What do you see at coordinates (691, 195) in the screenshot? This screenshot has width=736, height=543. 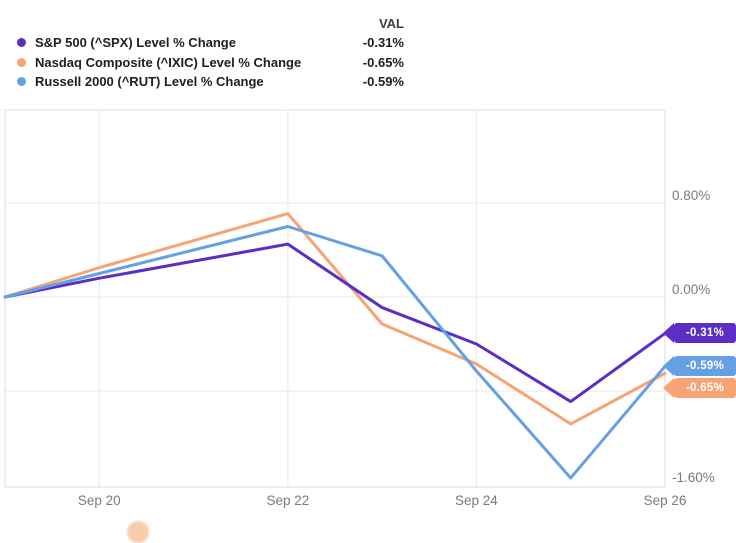 I see `y-axis-tick: 0.80%` at bounding box center [691, 195].